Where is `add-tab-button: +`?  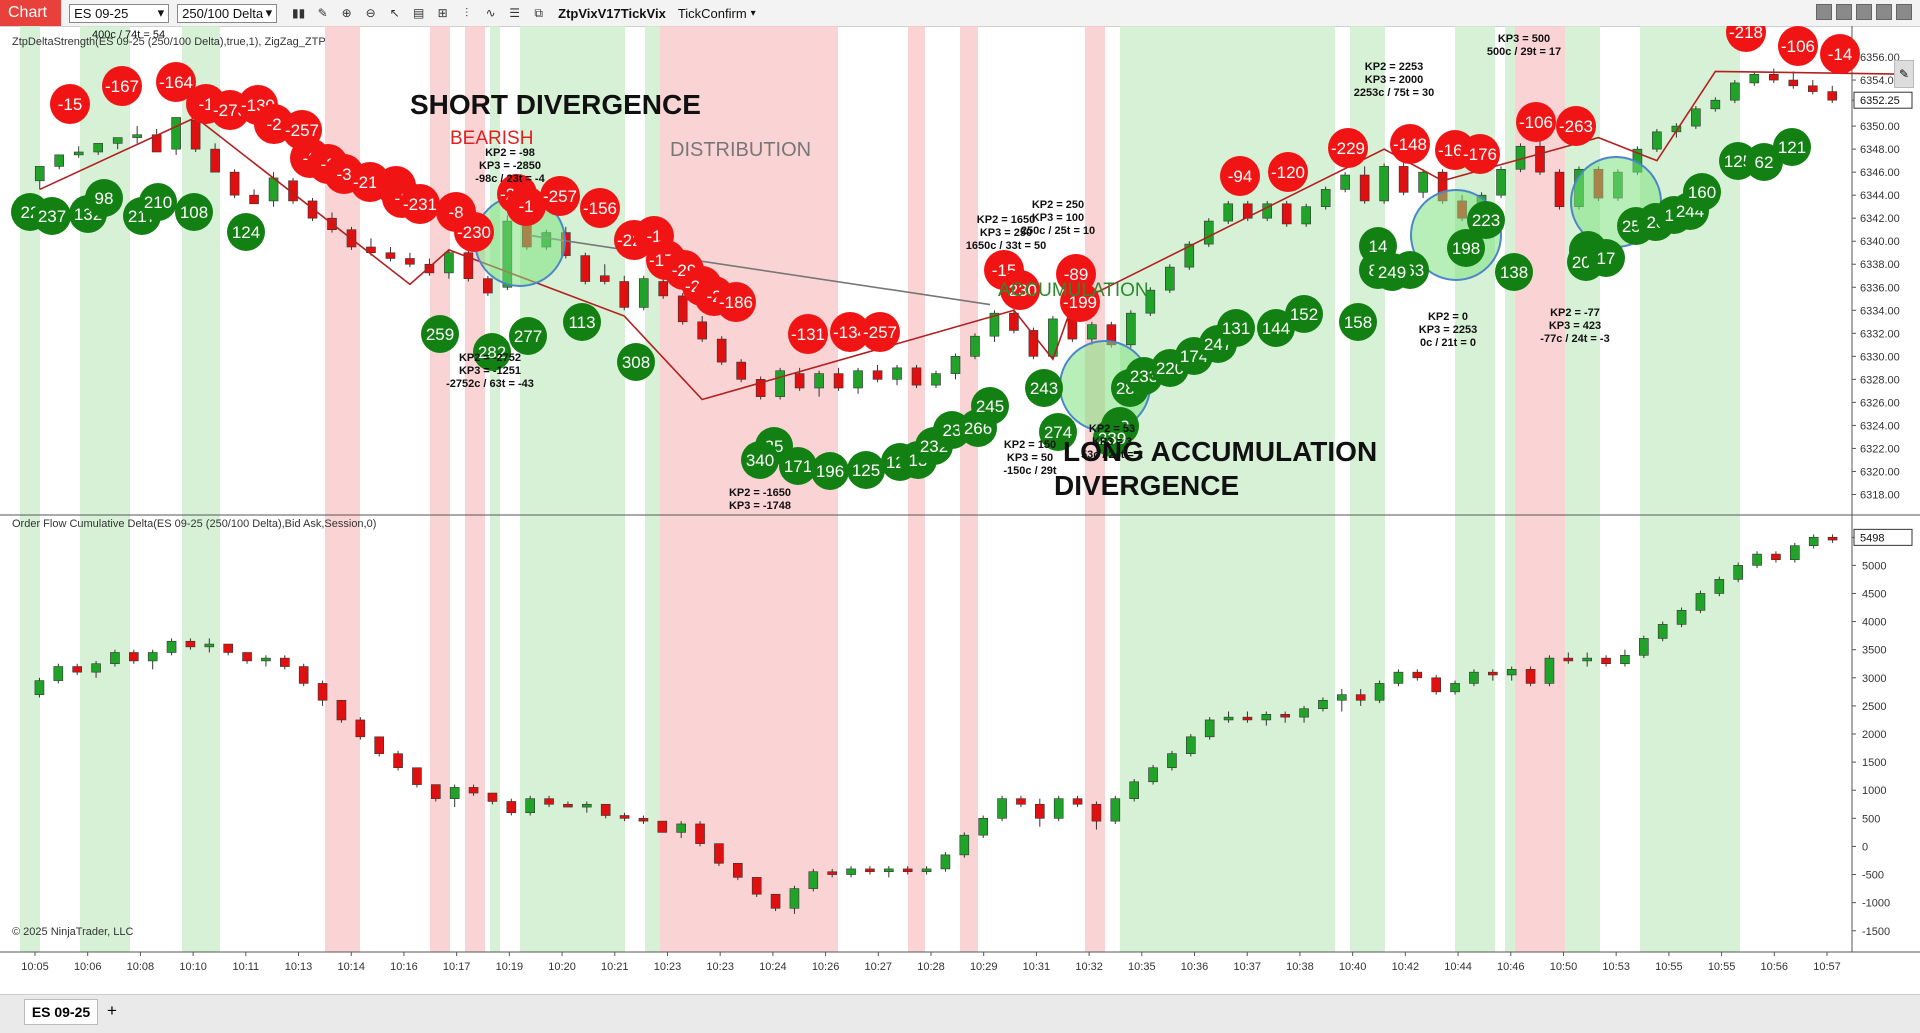
add-tab-button: + is located at coordinates (112, 1010).